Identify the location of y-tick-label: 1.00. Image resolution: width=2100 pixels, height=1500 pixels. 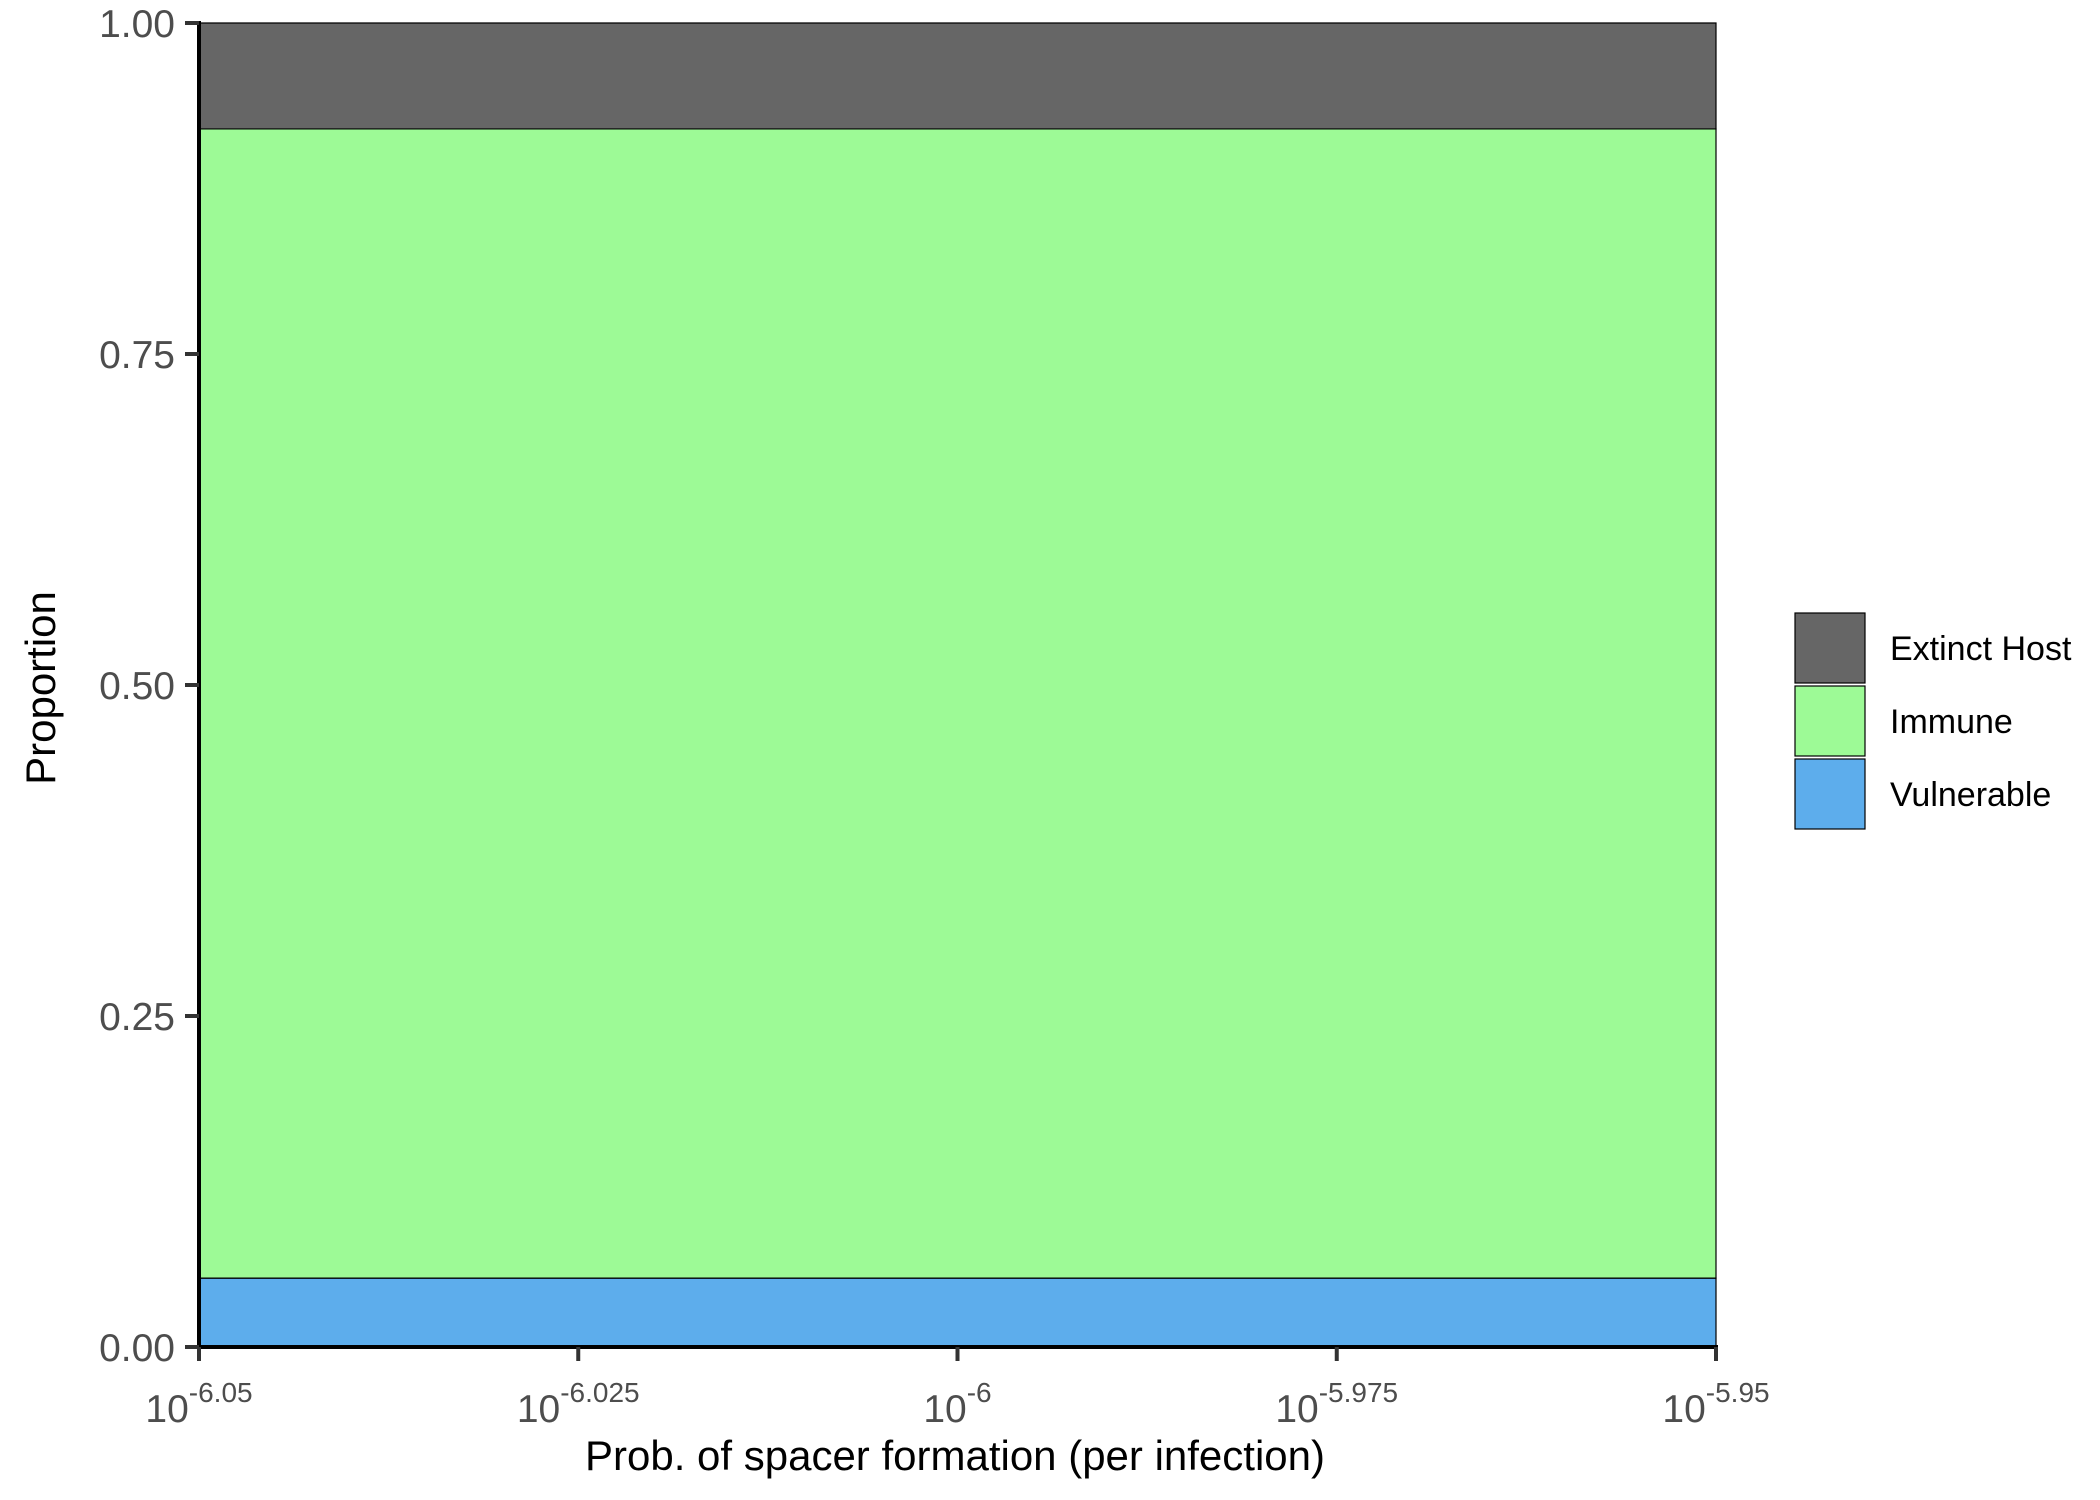
(137, 24).